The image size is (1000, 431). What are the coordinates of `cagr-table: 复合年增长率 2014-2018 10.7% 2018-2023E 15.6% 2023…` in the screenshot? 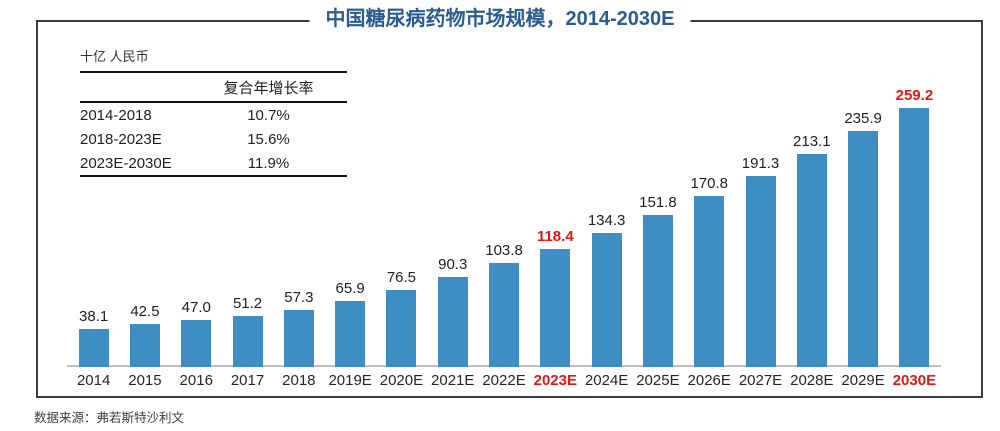 It's located at (213, 124).